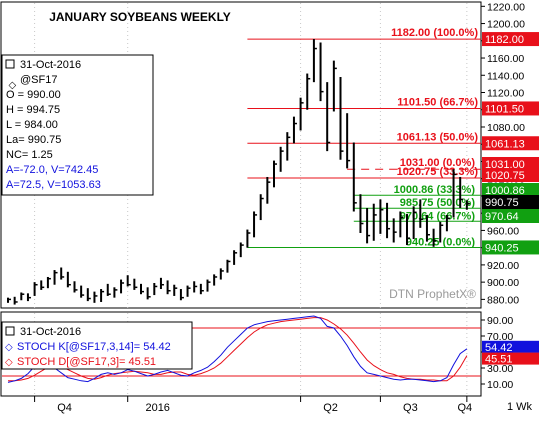 The height and width of the screenshot is (422, 540). Describe the element at coordinates (9, 347) in the screenshot. I see `stoch-k-marker-icon: ◇` at that location.